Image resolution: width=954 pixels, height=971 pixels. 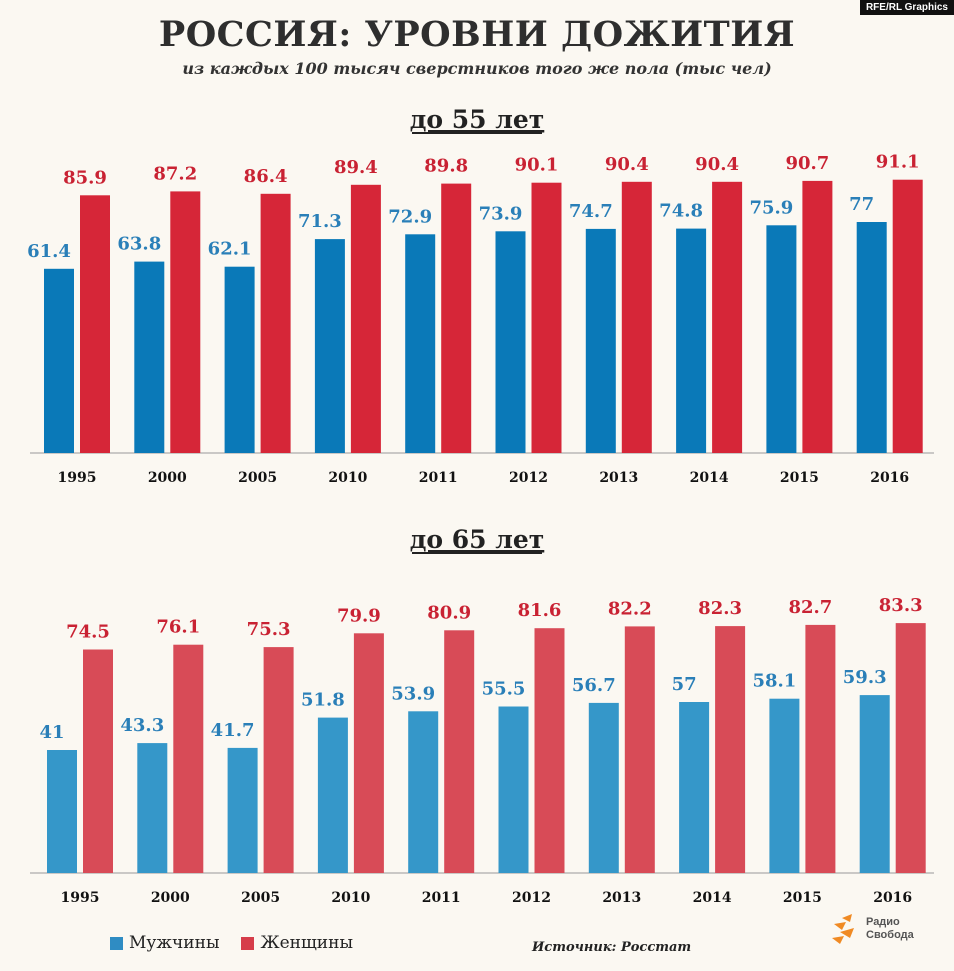 I want to click on bar-men-1995, so click(x=59, y=360).